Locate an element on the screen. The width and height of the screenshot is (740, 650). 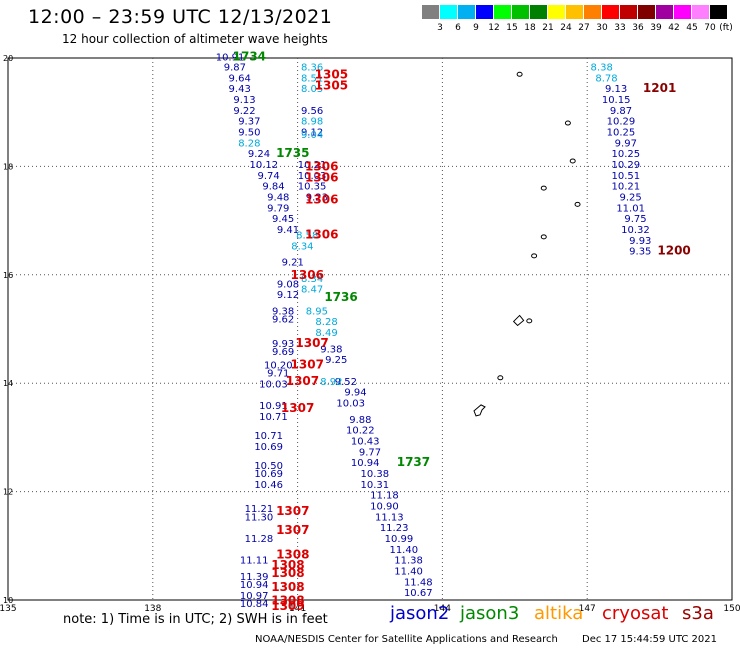
wave-height-label: 9.74 is located at coordinates (269, 176).